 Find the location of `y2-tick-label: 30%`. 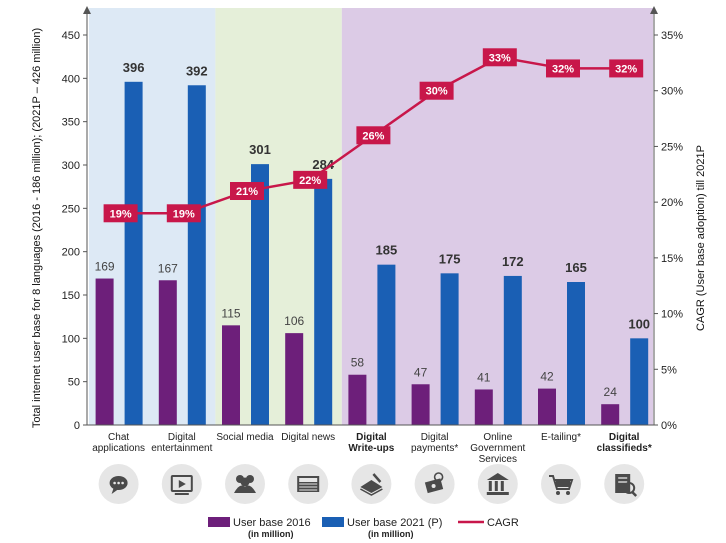

y2-tick-label: 30% is located at coordinates (672, 92).